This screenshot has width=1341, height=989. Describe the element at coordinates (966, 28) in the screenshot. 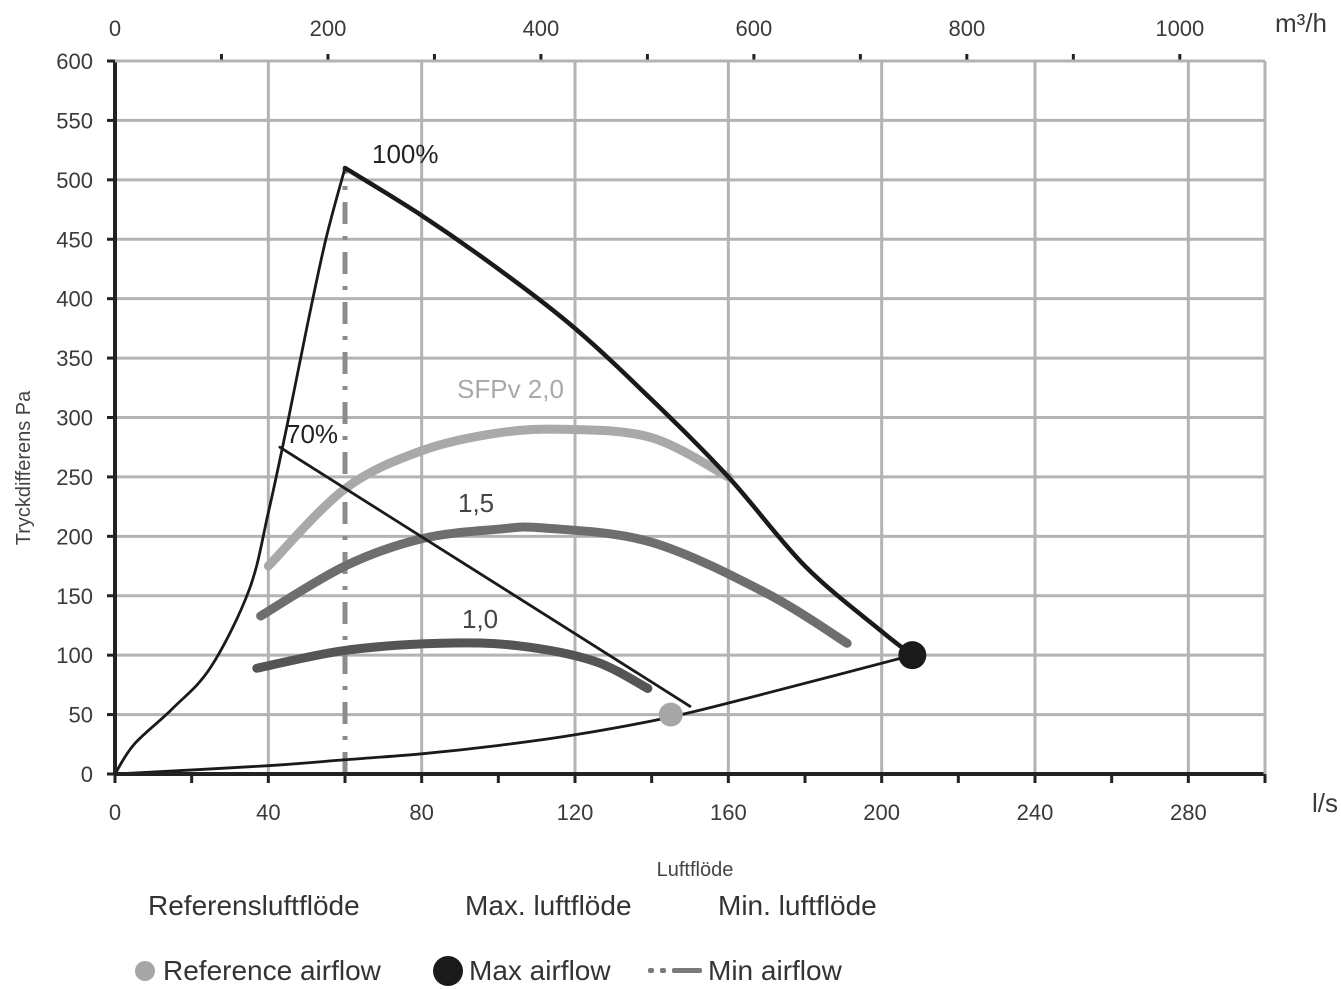

I see `top-tick-label: 800` at that location.